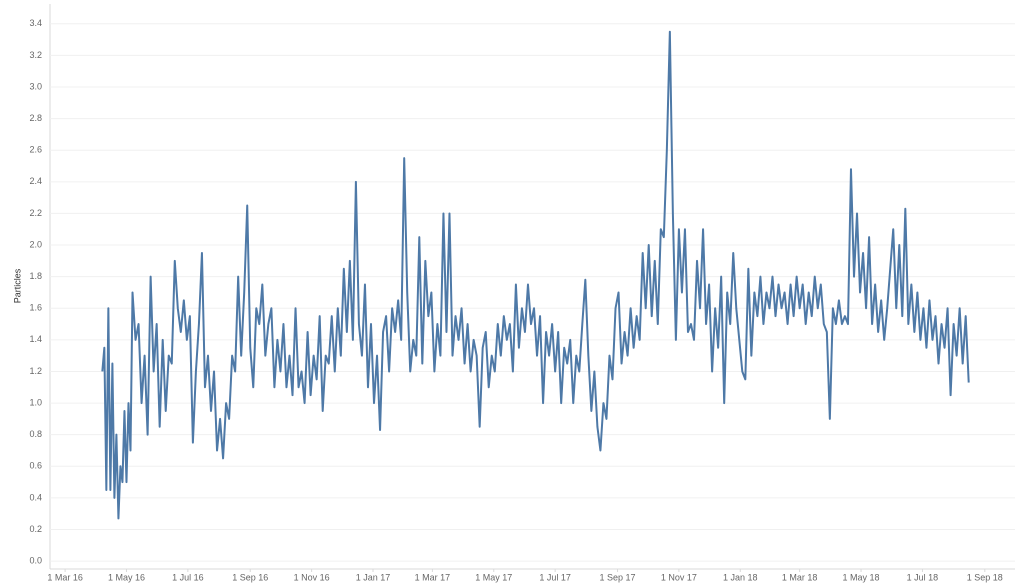 The height and width of the screenshot is (587, 1024). I want to click on x-tick-label: 1 Jul 17, so click(555, 577).